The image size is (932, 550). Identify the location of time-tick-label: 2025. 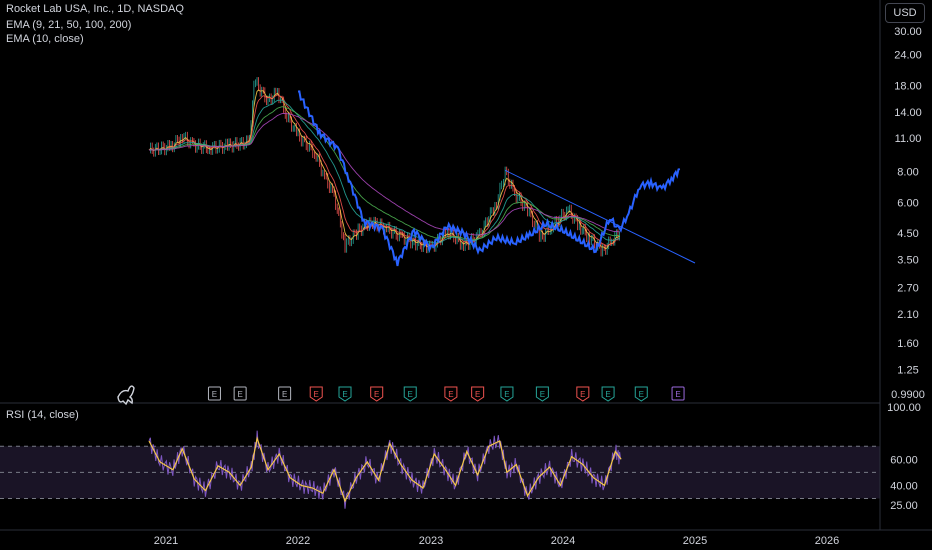
(695, 541).